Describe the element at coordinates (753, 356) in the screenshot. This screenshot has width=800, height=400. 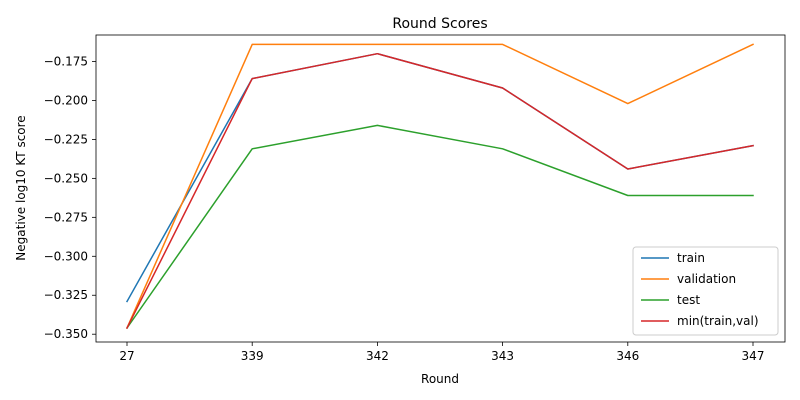
I see `x-tick-label: 347` at that location.